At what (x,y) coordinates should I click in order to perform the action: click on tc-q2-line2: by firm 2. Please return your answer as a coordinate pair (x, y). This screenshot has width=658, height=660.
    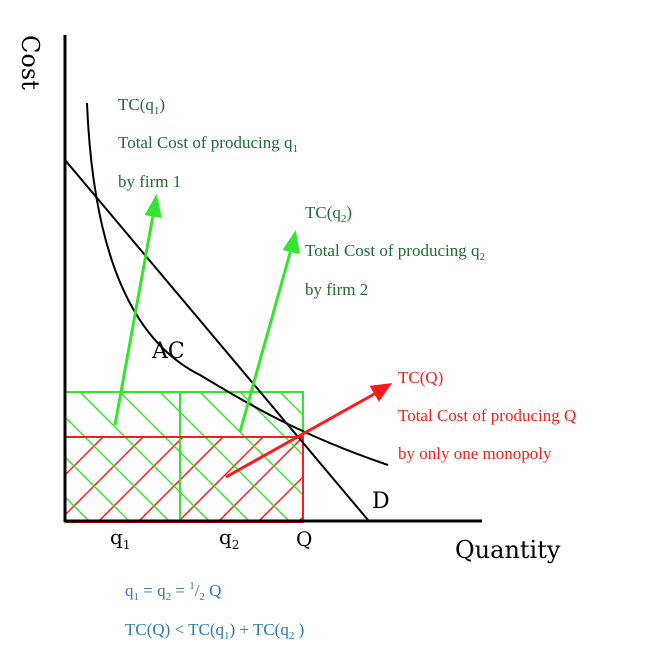
    Looking at the image, I should click on (336, 289).